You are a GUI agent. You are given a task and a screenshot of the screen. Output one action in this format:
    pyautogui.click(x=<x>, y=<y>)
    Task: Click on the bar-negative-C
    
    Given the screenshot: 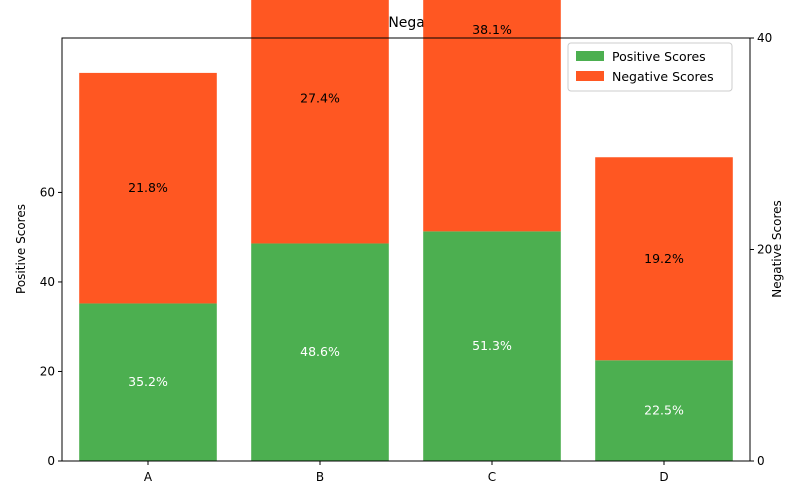 What is the action you would take?
    pyautogui.click(x=492, y=116)
    